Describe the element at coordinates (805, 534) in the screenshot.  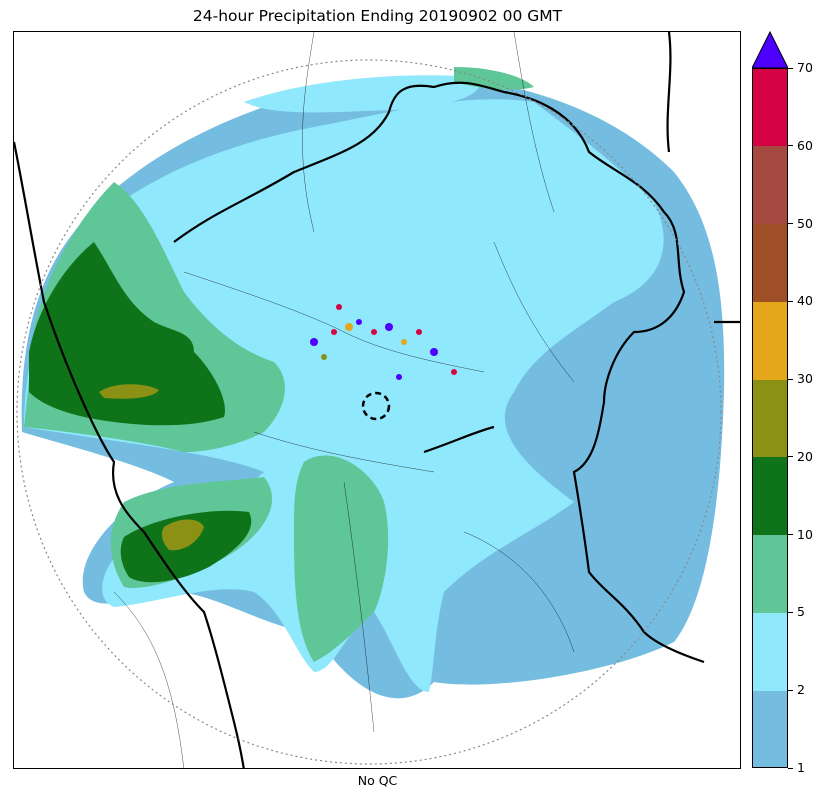
I see `colorbar-tick-label: 10` at that location.